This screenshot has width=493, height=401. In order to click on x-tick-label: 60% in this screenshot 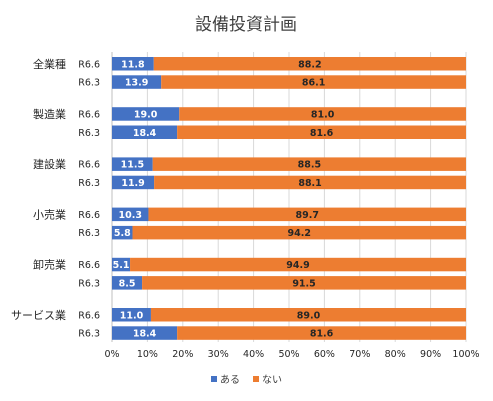, I will do `click(324, 354)`.